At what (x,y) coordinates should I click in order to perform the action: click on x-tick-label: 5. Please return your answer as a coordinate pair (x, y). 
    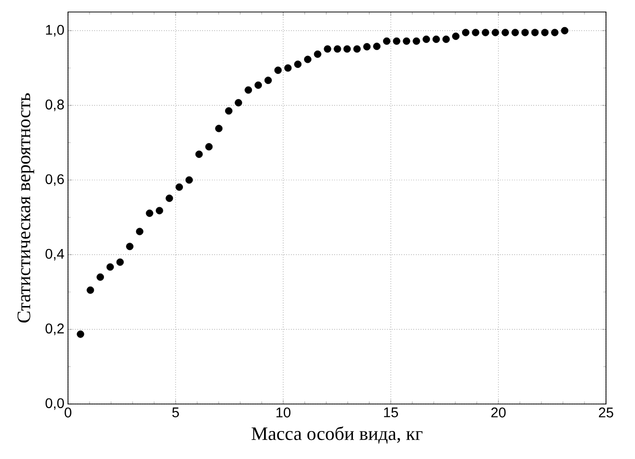
    Looking at the image, I should click on (175, 413).